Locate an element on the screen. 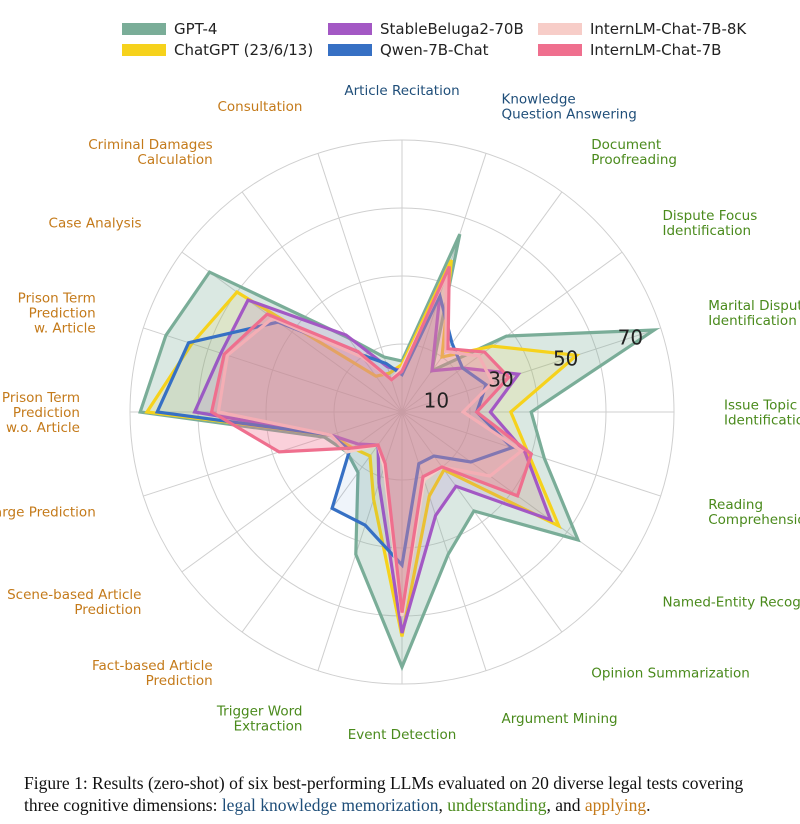 The height and width of the screenshot is (824, 800). category-label-15: Charge Prediction is located at coordinates (48, 513).